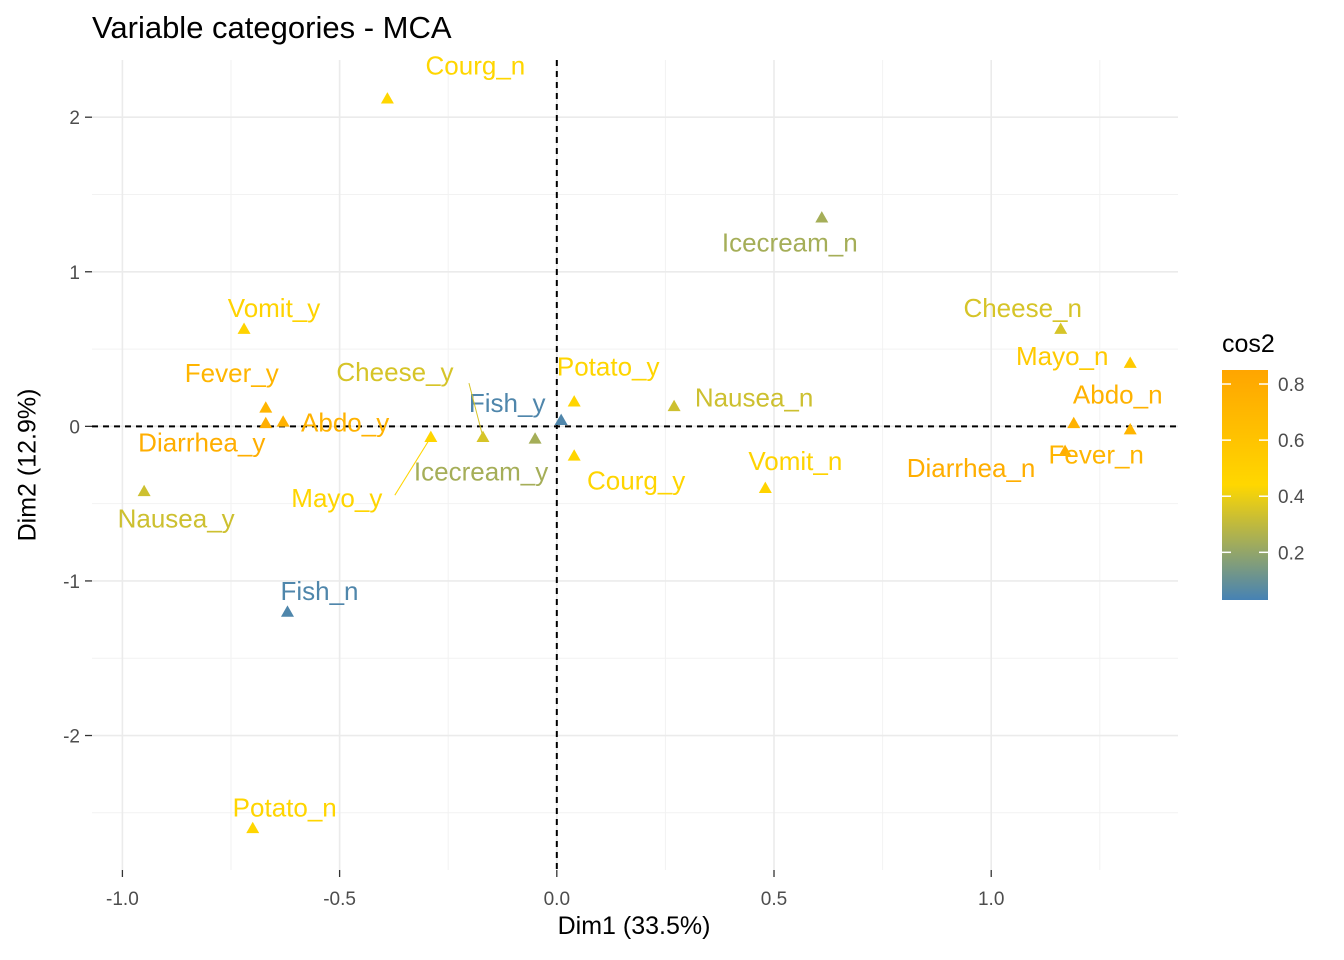 The image size is (1344, 960). Describe the element at coordinates (413, 466) in the screenshot. I see `label-connector-mayo-y` at that location.